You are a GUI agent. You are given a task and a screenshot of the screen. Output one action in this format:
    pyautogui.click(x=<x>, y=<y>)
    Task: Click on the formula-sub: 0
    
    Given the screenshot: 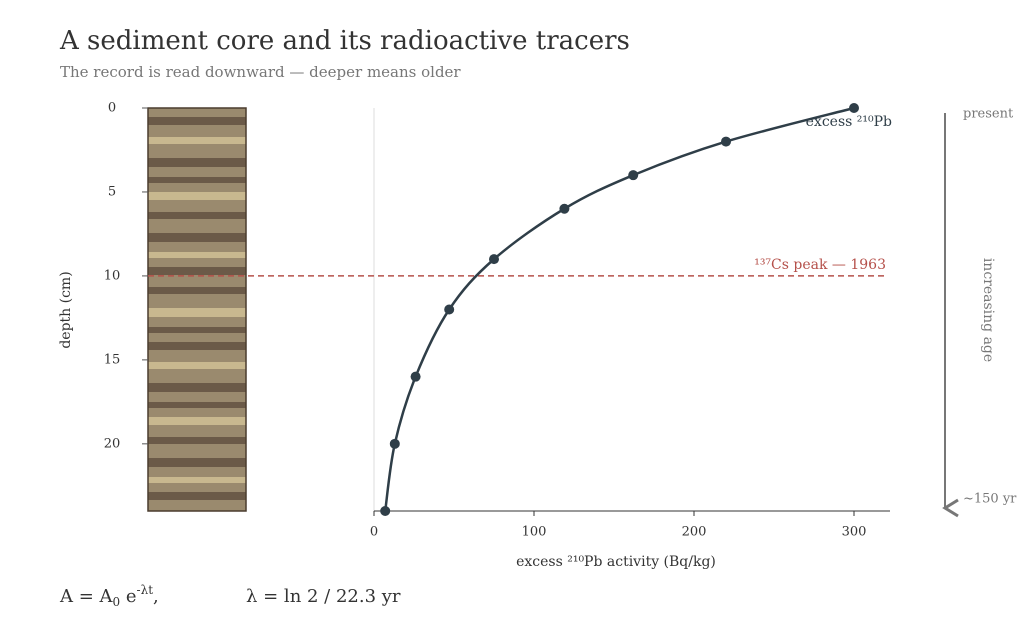 What is the action you would take?
    pyautogui.click(x=117, y=602)
    